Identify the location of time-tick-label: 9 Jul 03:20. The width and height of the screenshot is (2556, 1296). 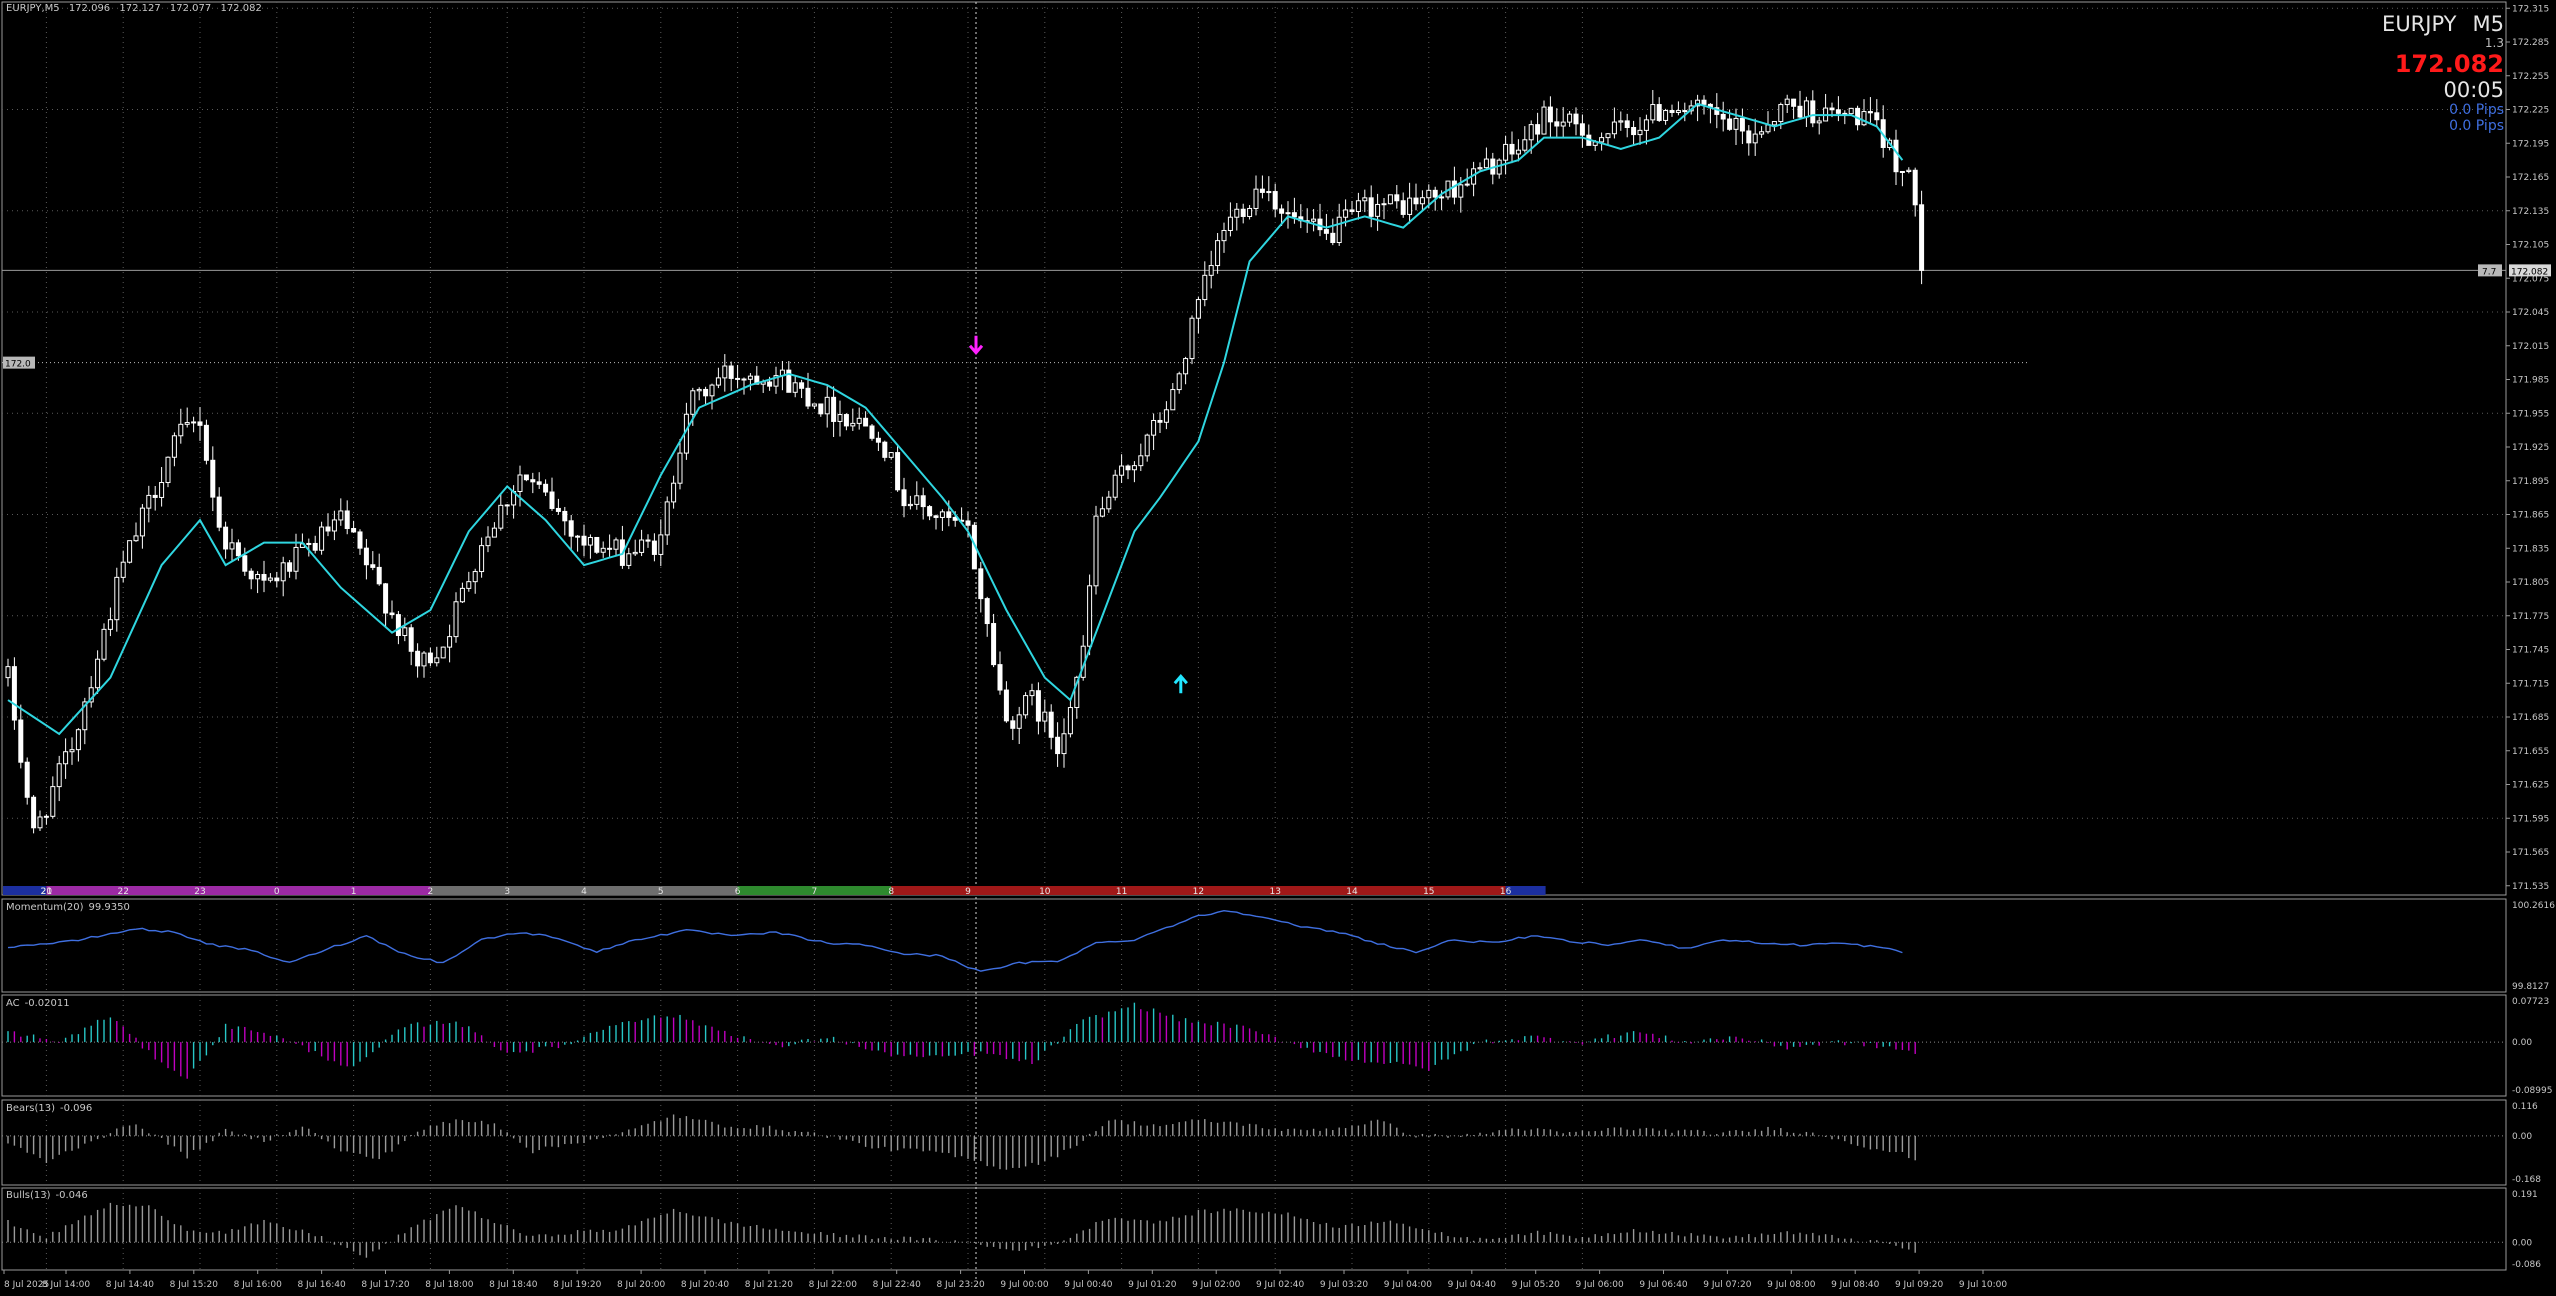
(1344, 1285).